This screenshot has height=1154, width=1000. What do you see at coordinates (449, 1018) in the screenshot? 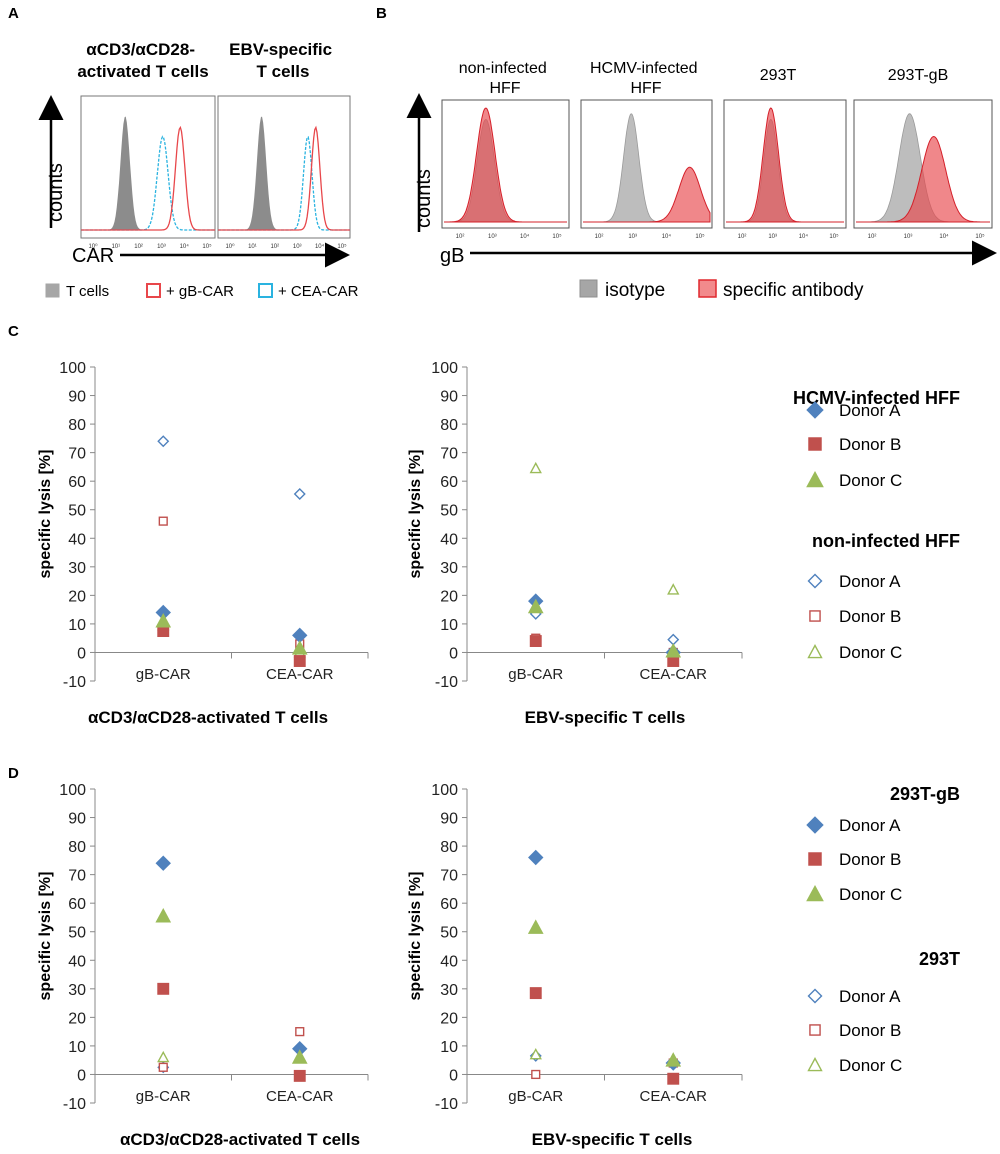
I see `y-tick-label: 20` at bounding box center [449, 1018].